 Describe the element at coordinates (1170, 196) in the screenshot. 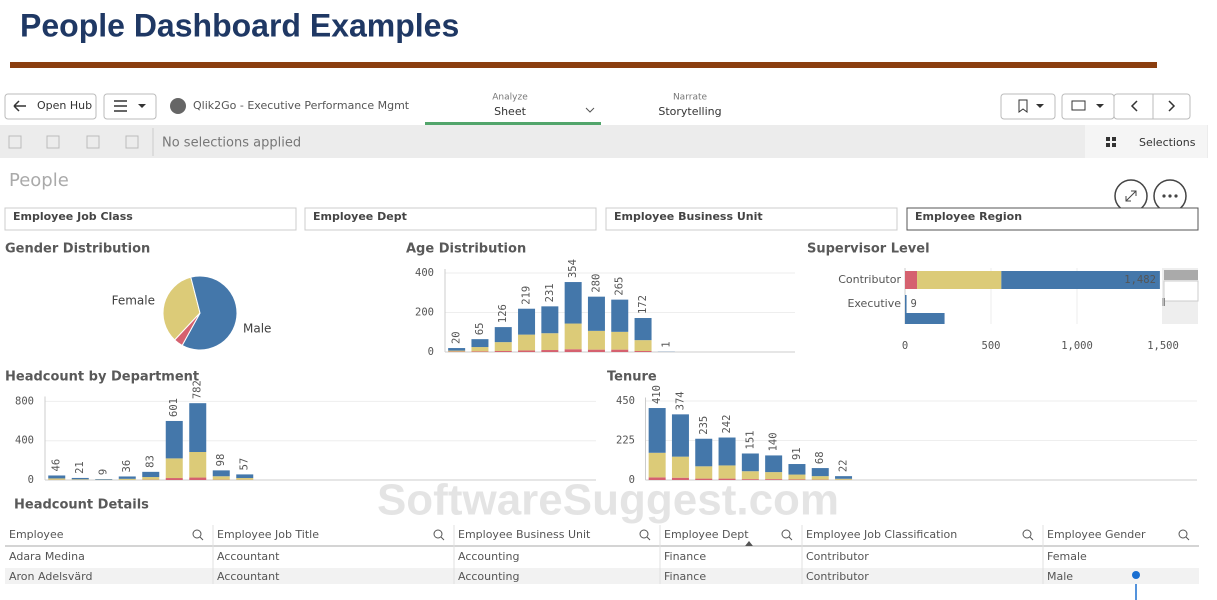

I see `more-icon` at that location.